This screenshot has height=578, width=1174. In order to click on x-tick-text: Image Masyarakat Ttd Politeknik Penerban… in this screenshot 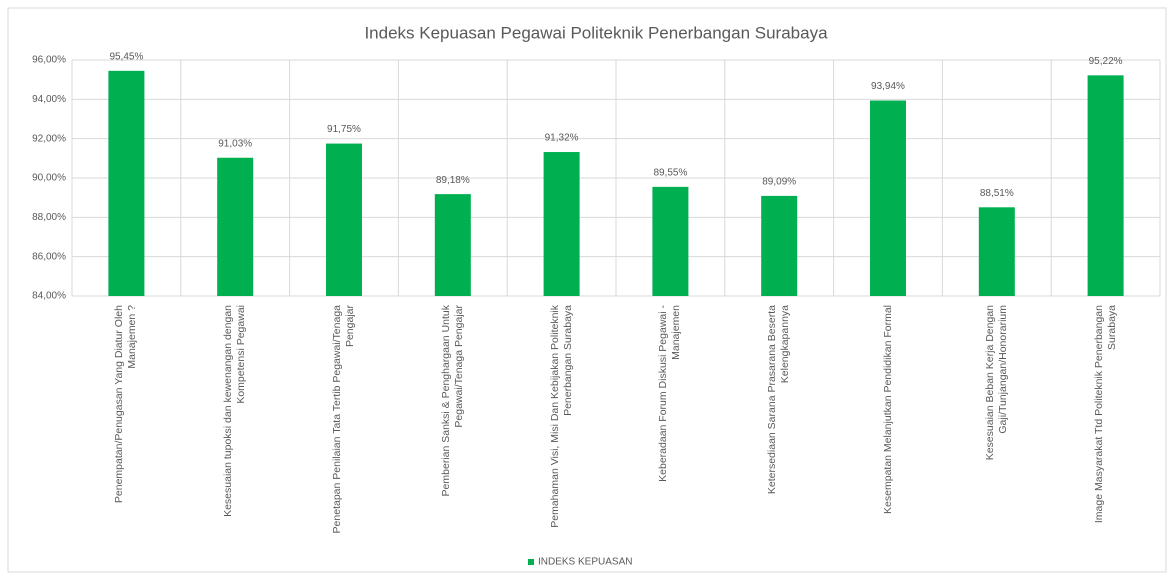, I will do `click(1105, 414)`.